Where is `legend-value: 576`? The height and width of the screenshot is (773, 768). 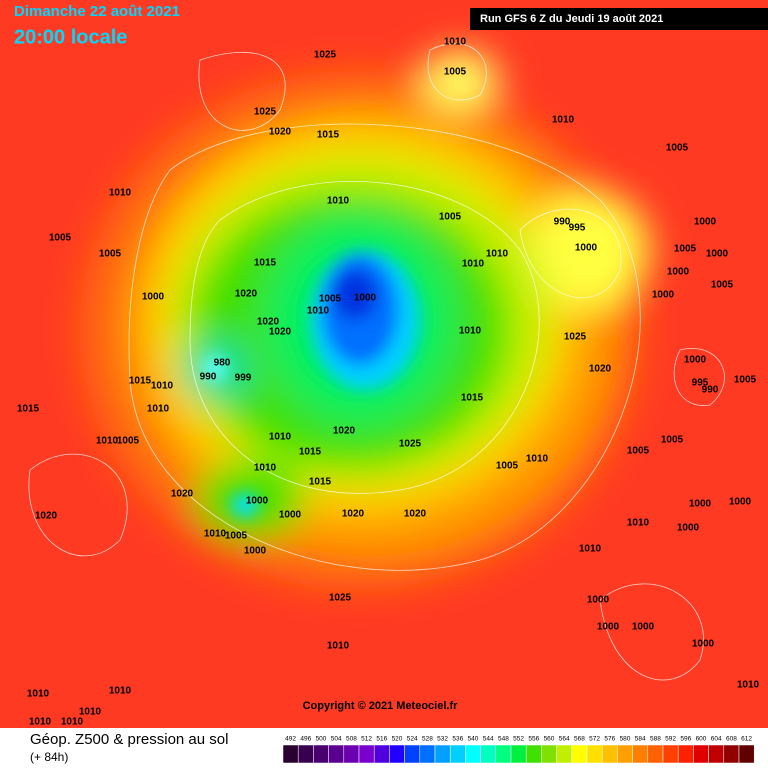 legend-value: 576 is located at coordinates (609, 739).